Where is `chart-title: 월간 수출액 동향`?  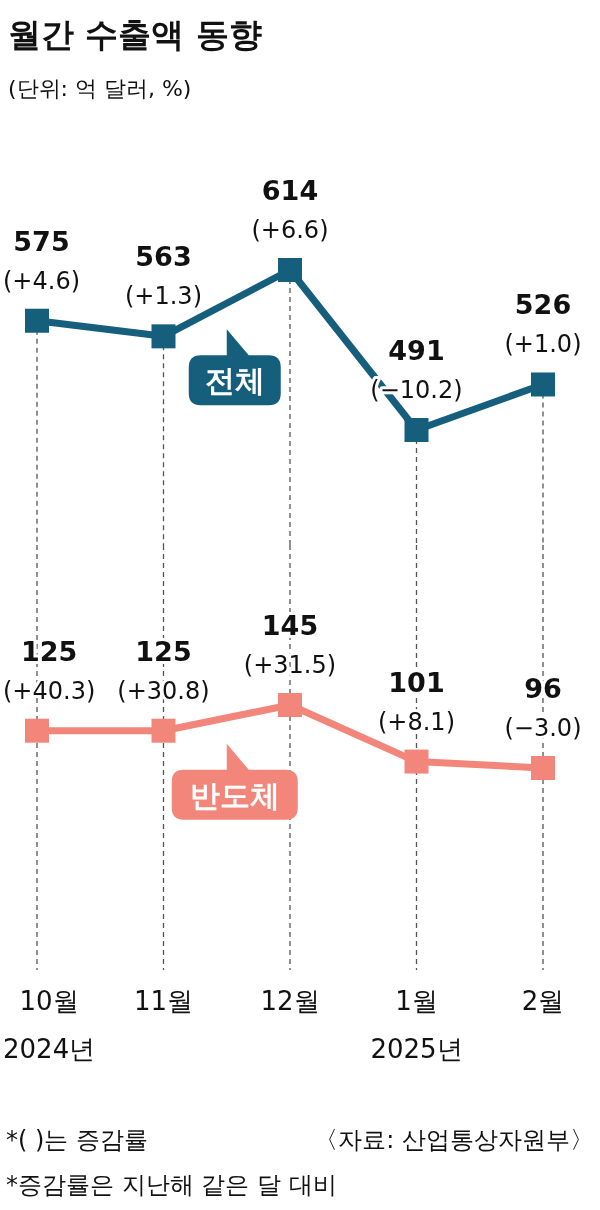
chart-title: 월간 수출액 동향 is located at coordinates (135, 34).